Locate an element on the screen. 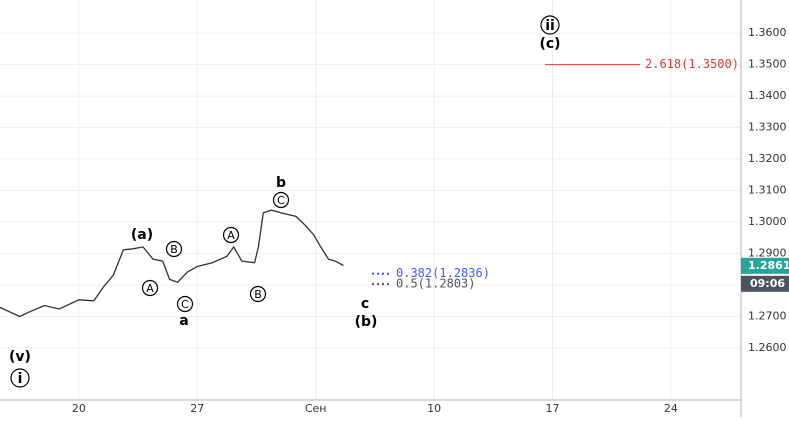  wave-label: i is located at coordinates (20, 379).